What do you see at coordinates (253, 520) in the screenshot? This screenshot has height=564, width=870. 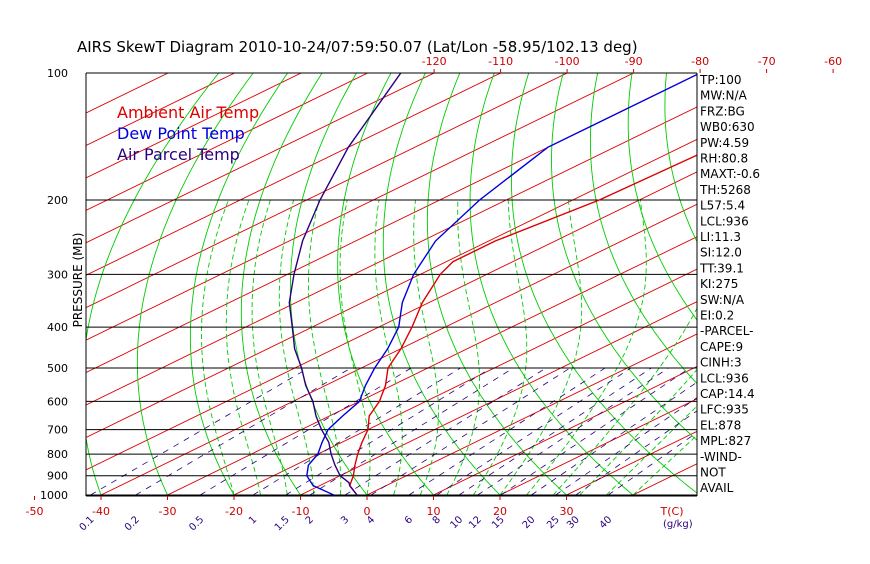 I see `mixing-ratio-tick-label: 1` at bounding box center [253, 520].